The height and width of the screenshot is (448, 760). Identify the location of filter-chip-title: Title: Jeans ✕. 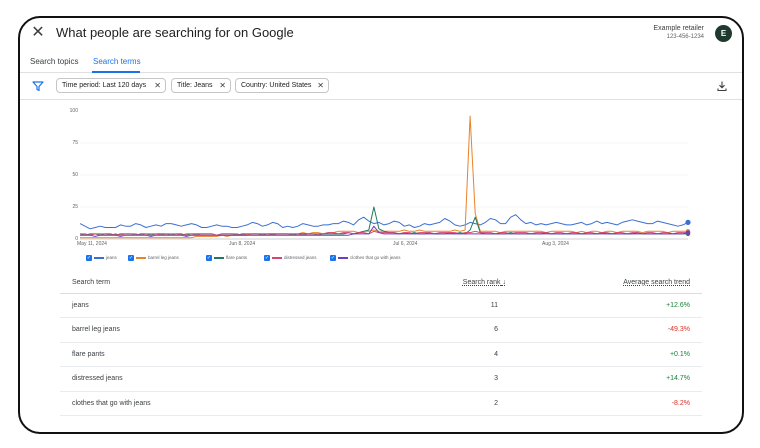
(201, 85).